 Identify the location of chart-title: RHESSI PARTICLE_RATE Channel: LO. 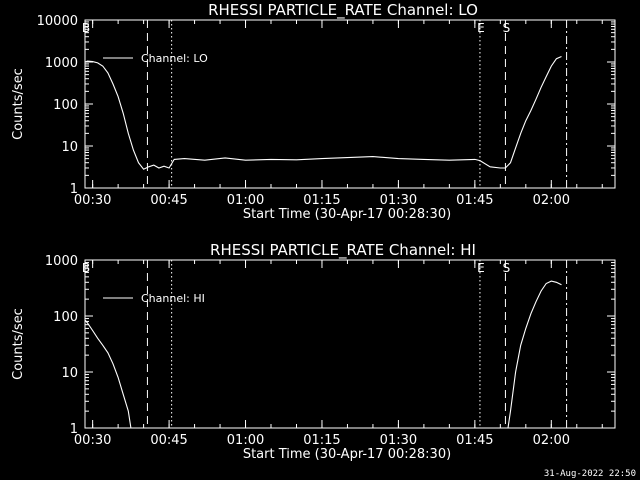
(343, 10).